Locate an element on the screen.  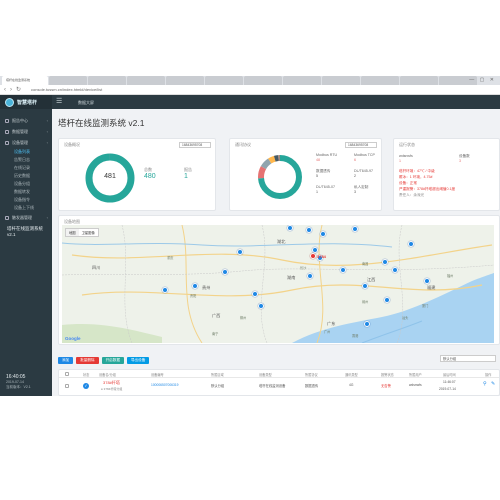
sidebar-item-2: 数据管理 ‹ is located at coordinates (26, 131).